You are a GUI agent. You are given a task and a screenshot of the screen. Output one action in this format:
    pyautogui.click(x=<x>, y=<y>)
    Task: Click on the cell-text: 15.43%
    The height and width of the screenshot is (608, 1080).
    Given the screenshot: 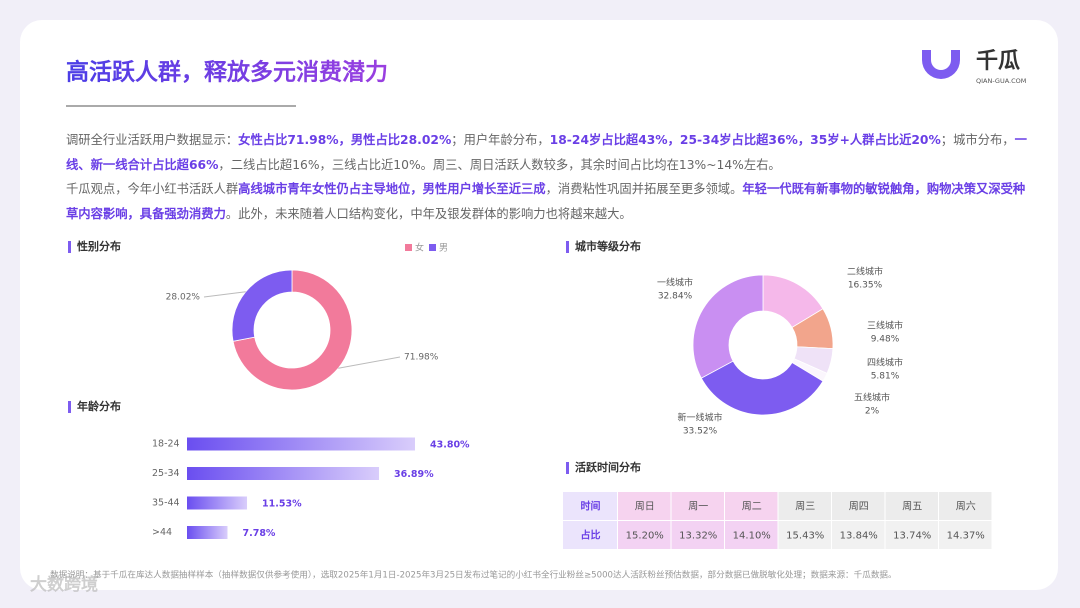 What is the action you would take?
    pyautogui.click(x=805, y=536)
    